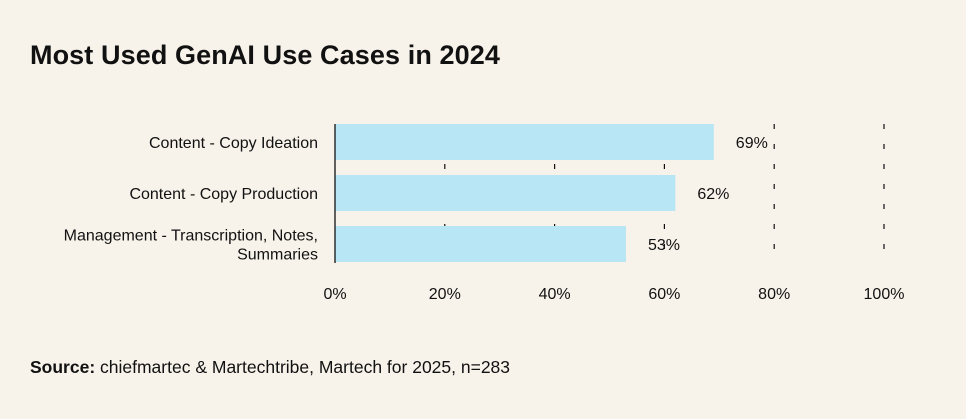 This screenshot has width=966, height=419. Describe the element at coordinates (752, 143) in the screenshot. I see `bar-value-label: 69%` at that location.